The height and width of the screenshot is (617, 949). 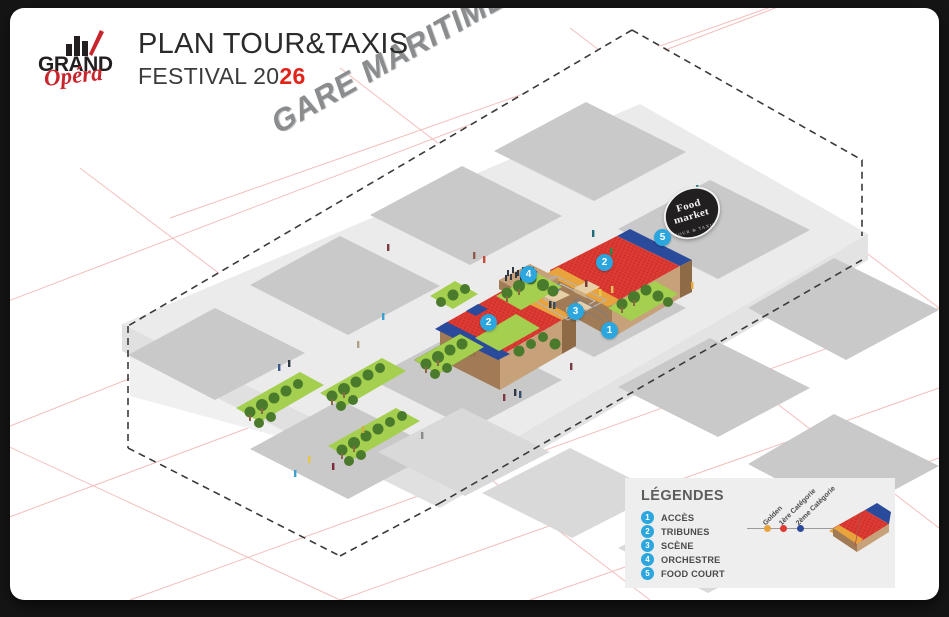 I want to click on legend-number-3: 3, so click(x=647, y=545).